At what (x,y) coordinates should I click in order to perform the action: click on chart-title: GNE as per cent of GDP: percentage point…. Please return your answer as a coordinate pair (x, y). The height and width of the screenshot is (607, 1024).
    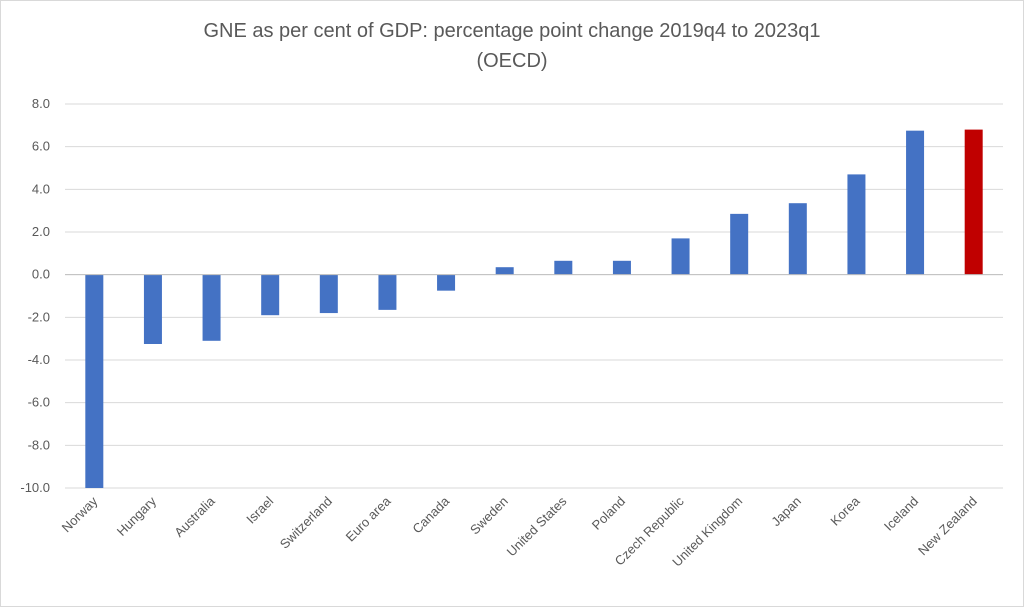
    Looking at the image, I should click on (512, 31).